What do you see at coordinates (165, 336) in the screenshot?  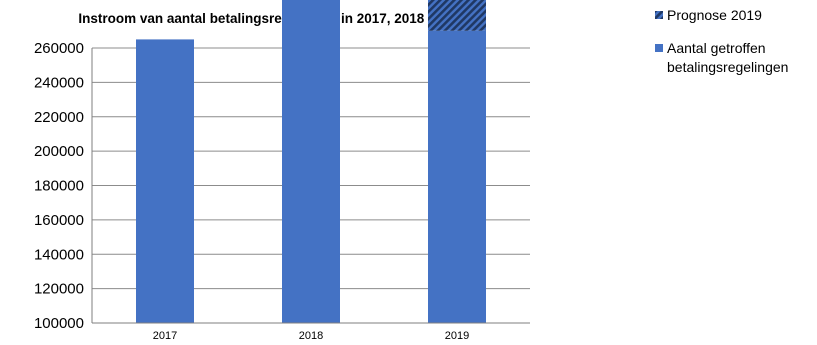 I see `x-tick-label: 2017` at bounding box center [165, 336].